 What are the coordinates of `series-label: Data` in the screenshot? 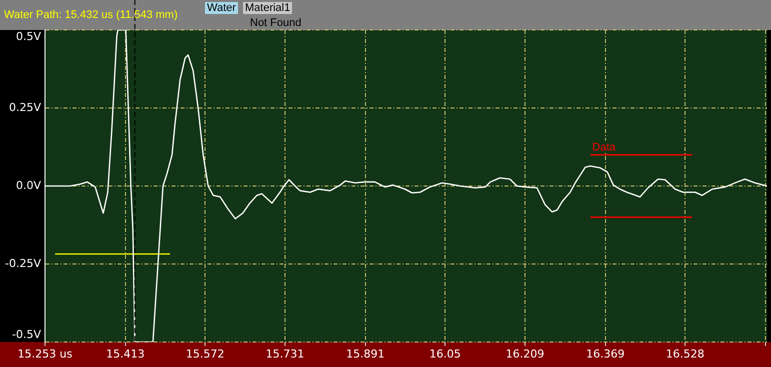 It's located at (604, 147).